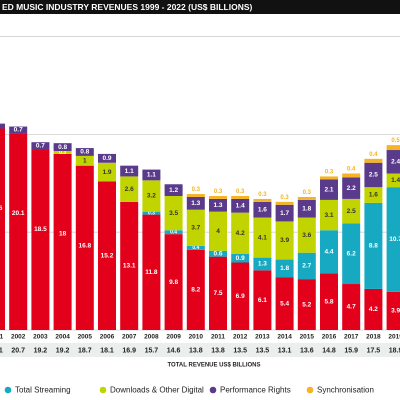  I want to click on value-label: 4.4, so click(328, 251).